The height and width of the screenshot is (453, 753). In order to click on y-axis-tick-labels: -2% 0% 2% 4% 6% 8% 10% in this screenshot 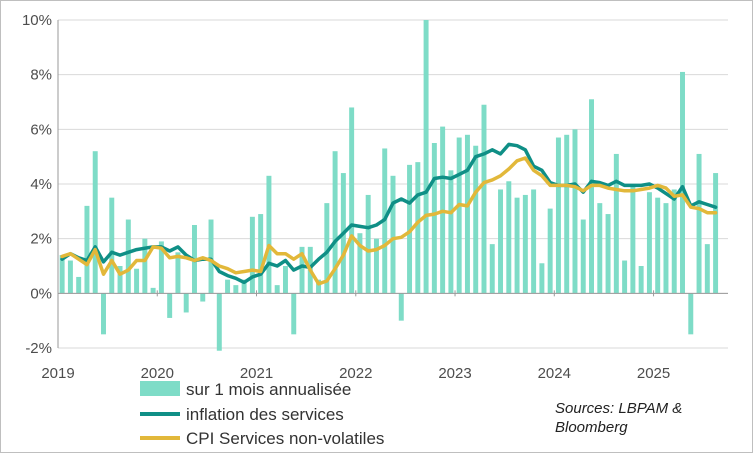, I will do `click(37, 184)`.